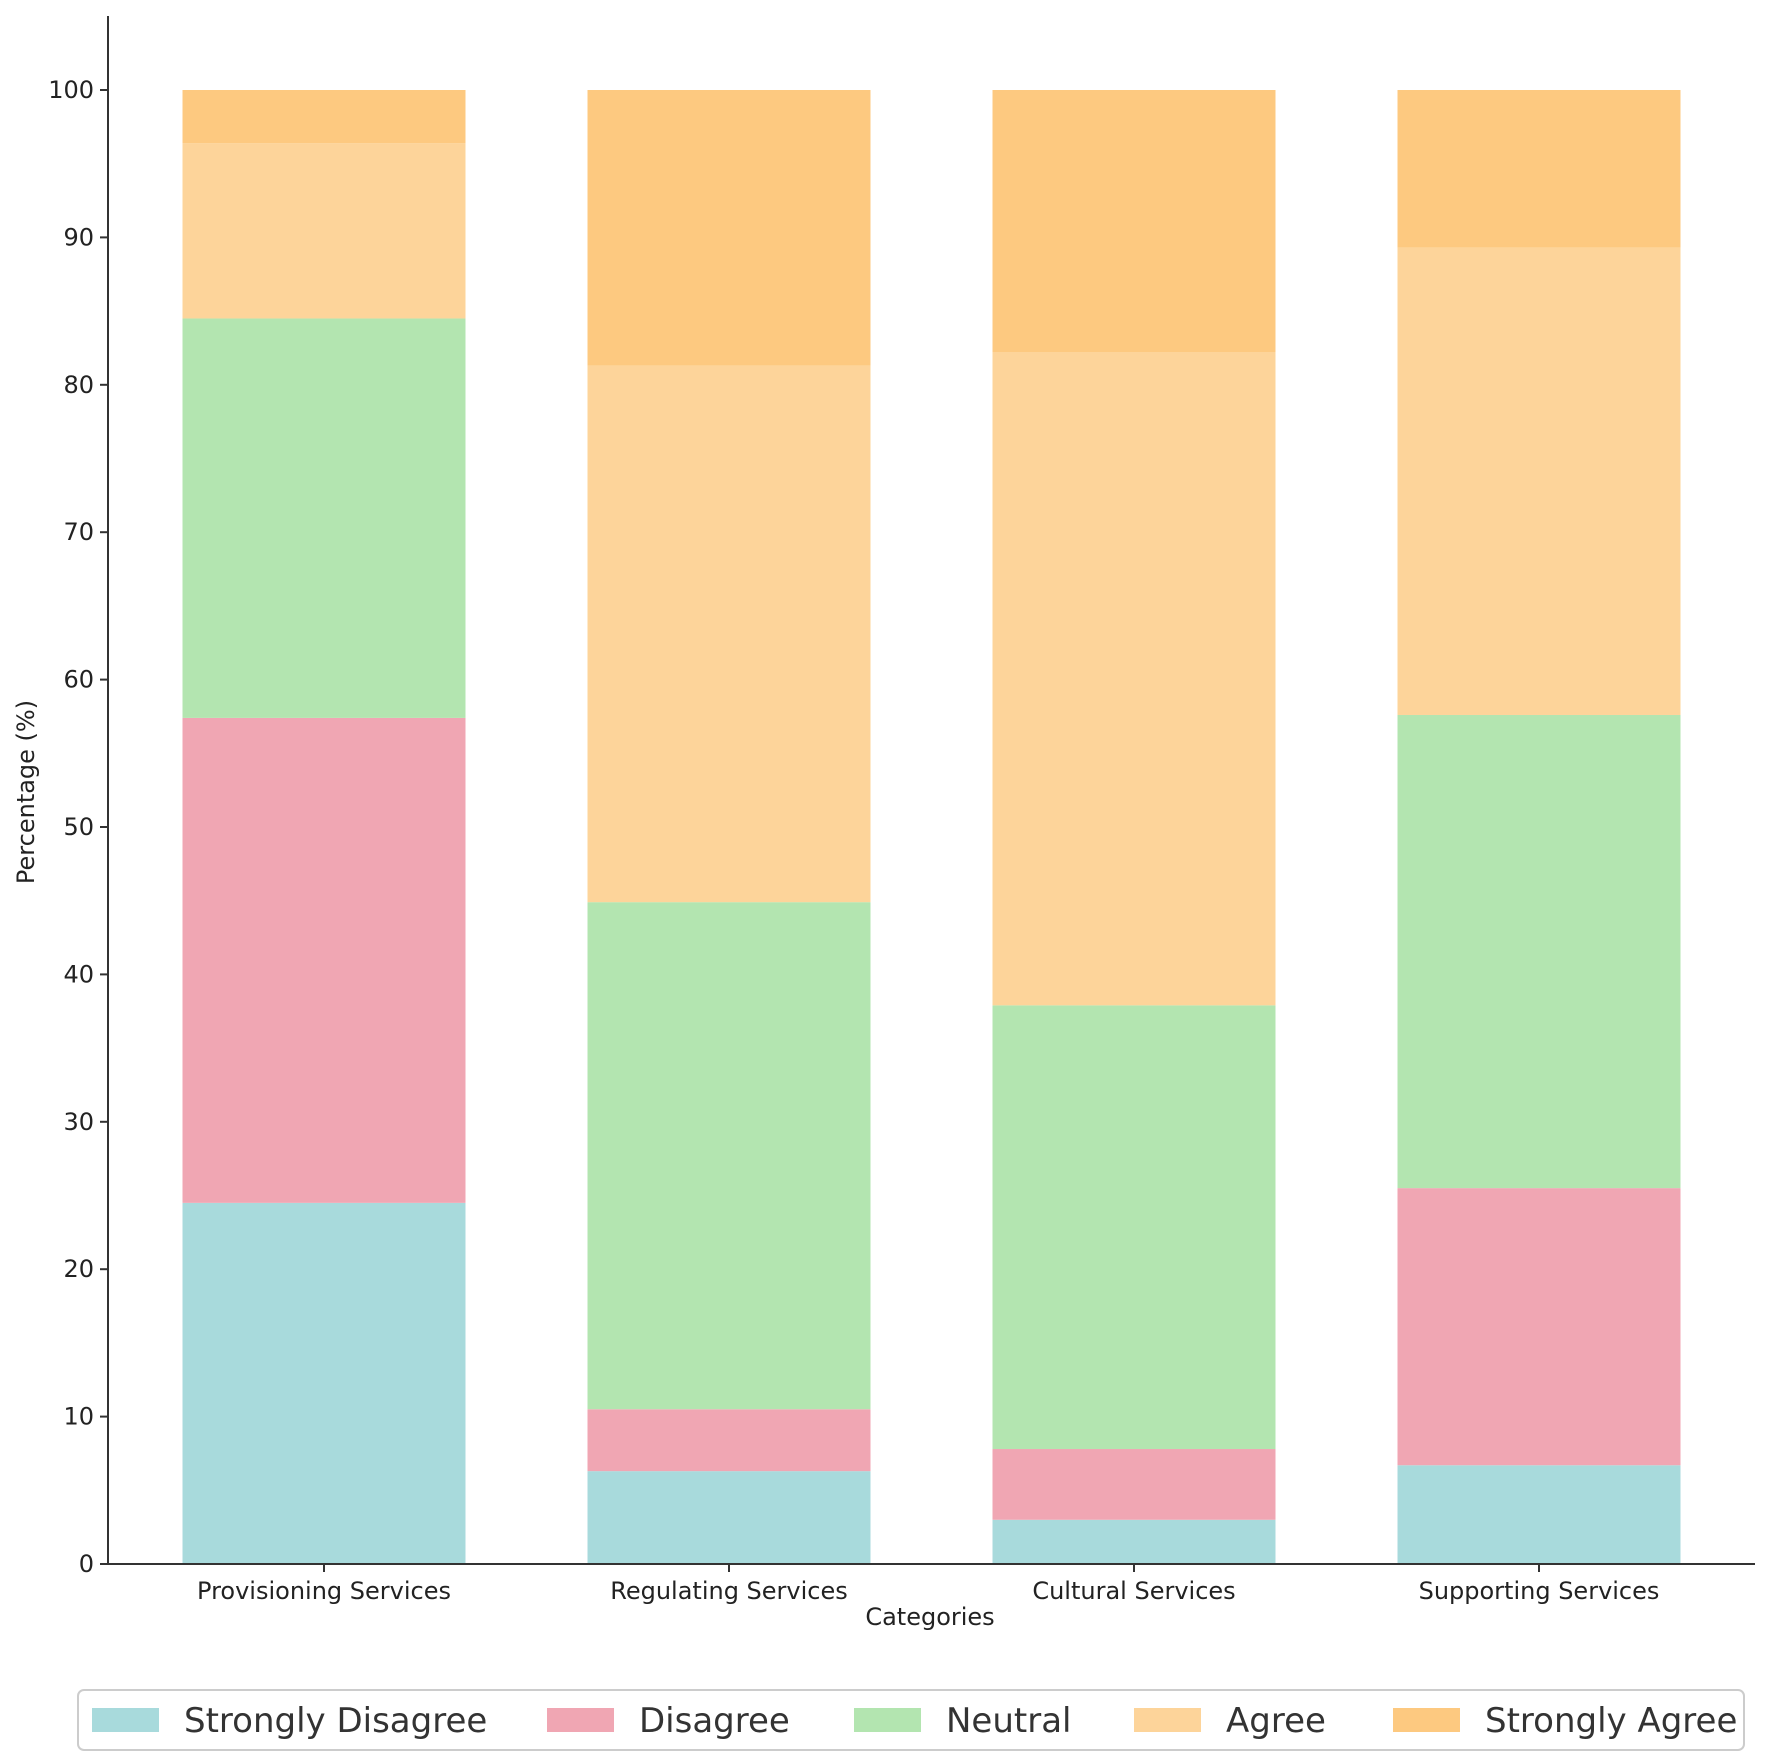 The height and width of the screenshot is (1759, 1770). I want to click on y-tick-label-10: 10, so click(78, 1417).